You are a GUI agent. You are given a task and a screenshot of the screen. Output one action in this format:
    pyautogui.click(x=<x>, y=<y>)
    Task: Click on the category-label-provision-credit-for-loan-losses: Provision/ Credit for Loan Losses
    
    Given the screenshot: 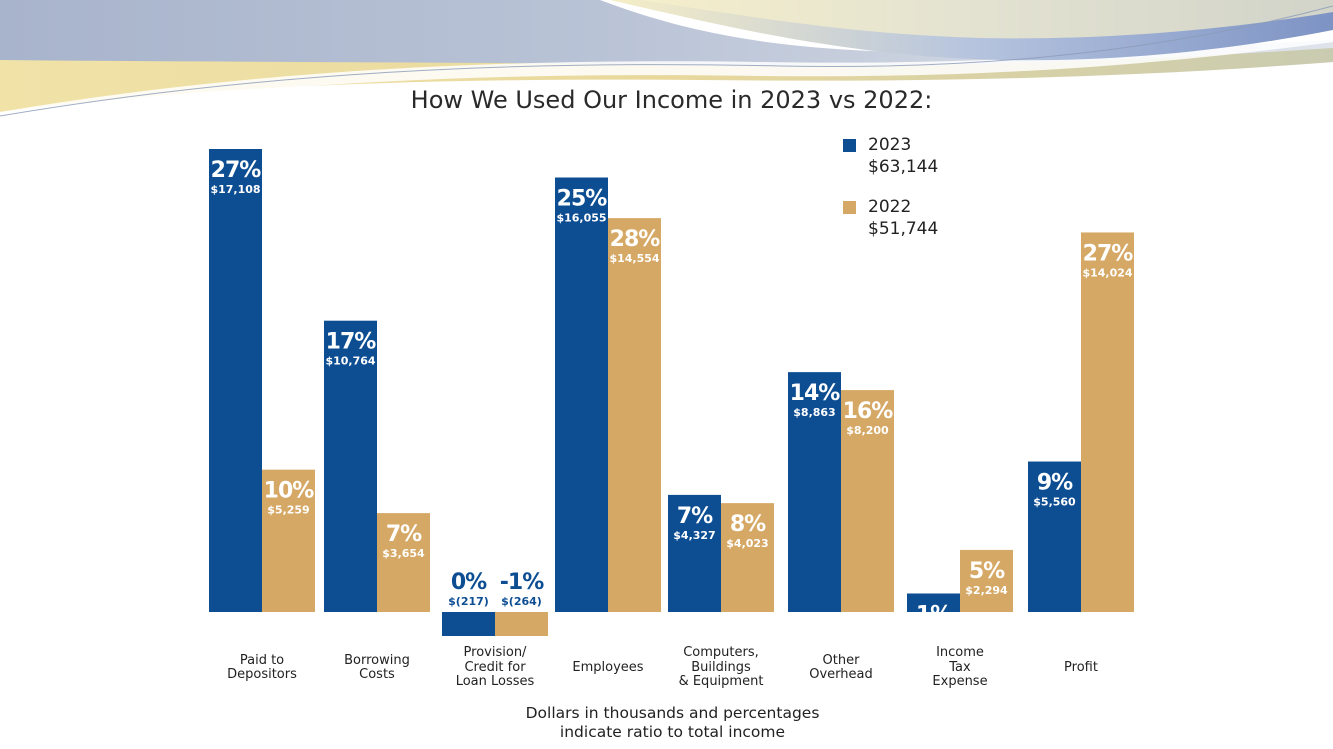 What is the action you would take?
    pyautogui.click(x=495, y=667)
    